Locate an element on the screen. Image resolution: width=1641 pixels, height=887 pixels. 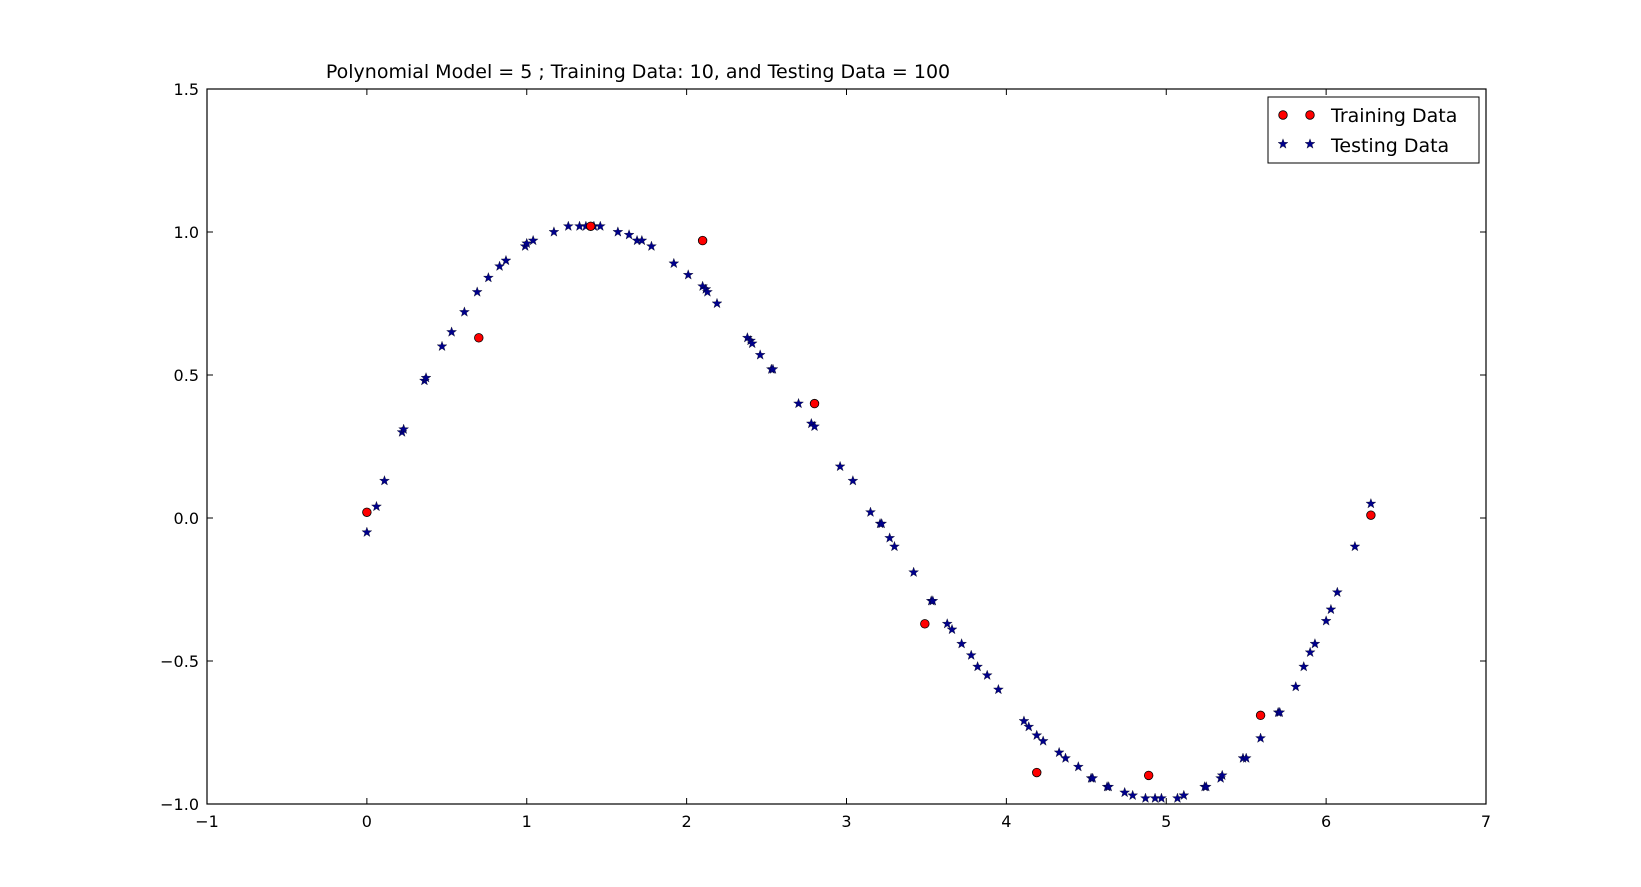
x-tick-label: 7 is located at coordinates (1486, 821).